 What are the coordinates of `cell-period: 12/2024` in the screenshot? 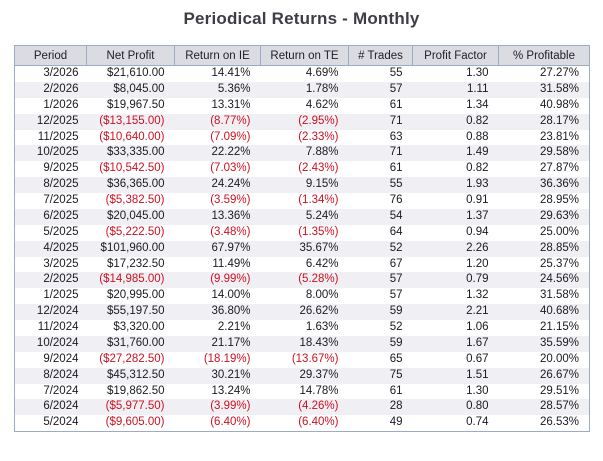 It's located at (57, 311).